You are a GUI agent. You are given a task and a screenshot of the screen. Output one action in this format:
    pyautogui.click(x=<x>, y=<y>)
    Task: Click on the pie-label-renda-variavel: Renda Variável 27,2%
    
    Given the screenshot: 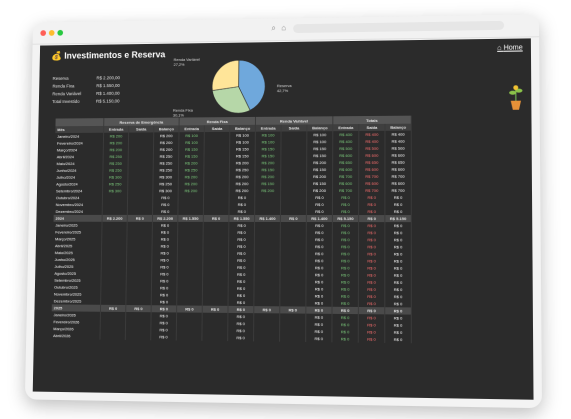 What is the action you would take?
    pyautogui.click(x=187, y=62)
    